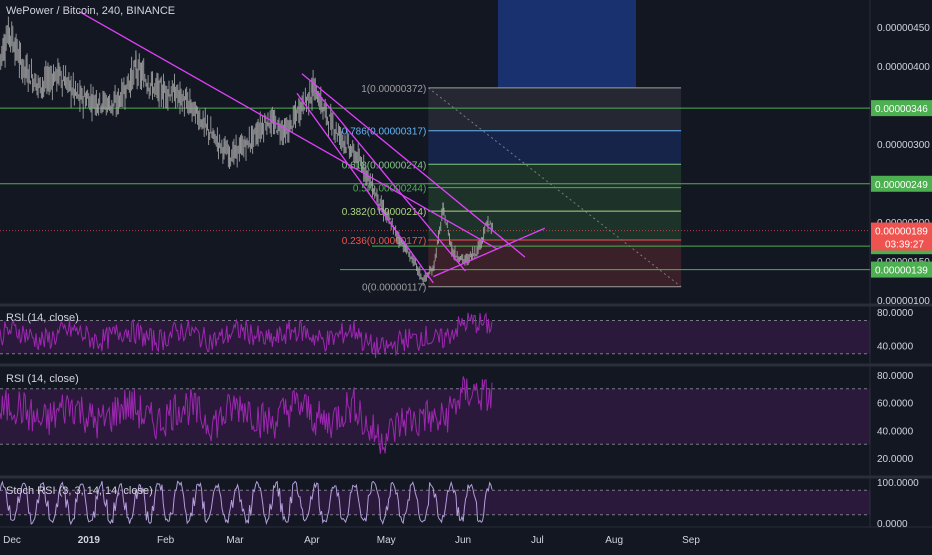  What do you see at coordinates (384, 212) in the screenshot?
I see `fib-label-4: 0.382(0.00000214)` at bounding box center [384, 212].